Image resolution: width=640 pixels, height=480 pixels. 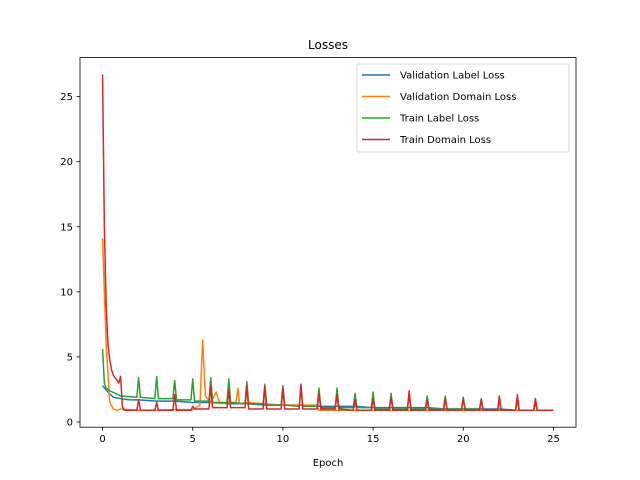 I want to click on legend-label-1: Validation Domain Loss, so click(x=458, y=97).